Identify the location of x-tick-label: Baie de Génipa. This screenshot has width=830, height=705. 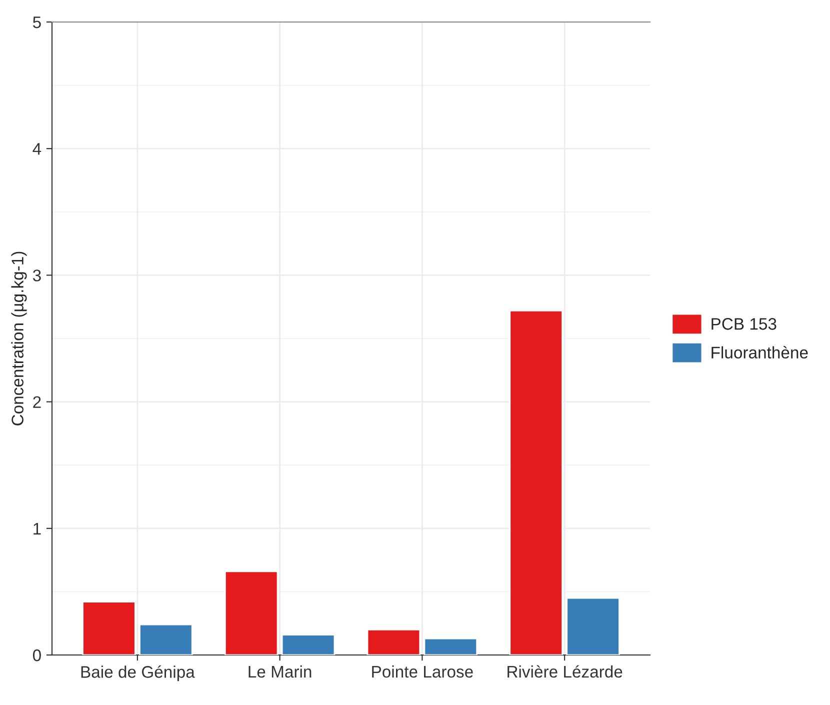
(138, 673).